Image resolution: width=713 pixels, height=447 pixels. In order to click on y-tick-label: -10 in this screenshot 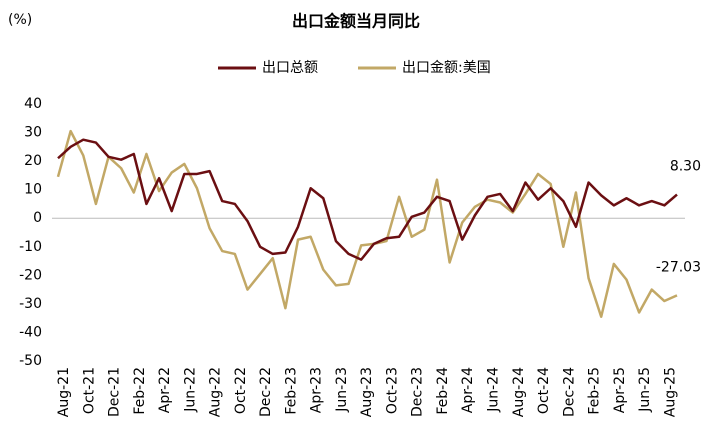, I will do `click(30, 247)`.